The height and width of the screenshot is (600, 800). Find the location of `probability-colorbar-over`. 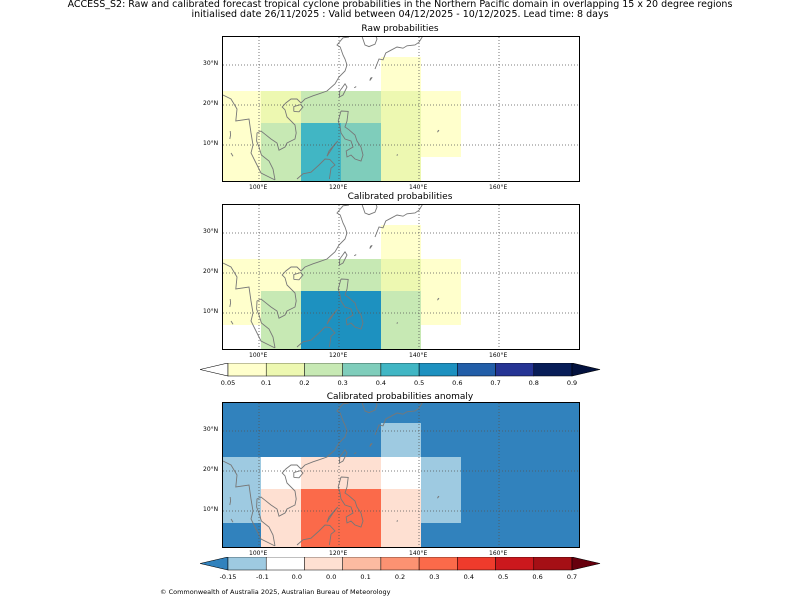

probability-colorbar-over is located at coordinates (586, 370).